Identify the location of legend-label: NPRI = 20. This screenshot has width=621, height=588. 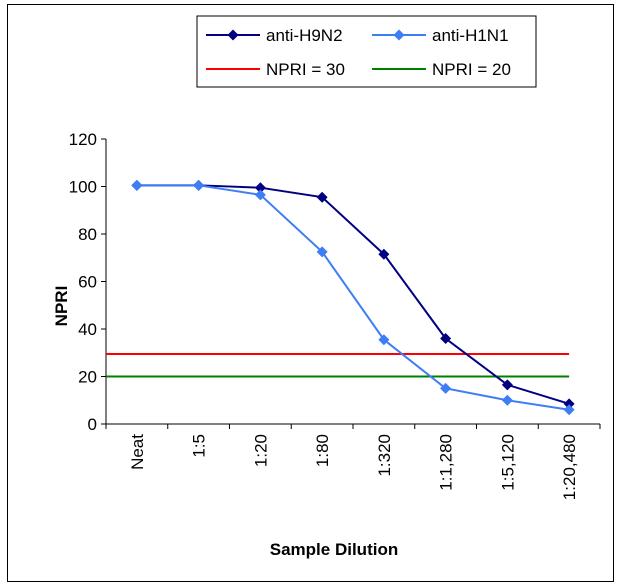
(471, 69).